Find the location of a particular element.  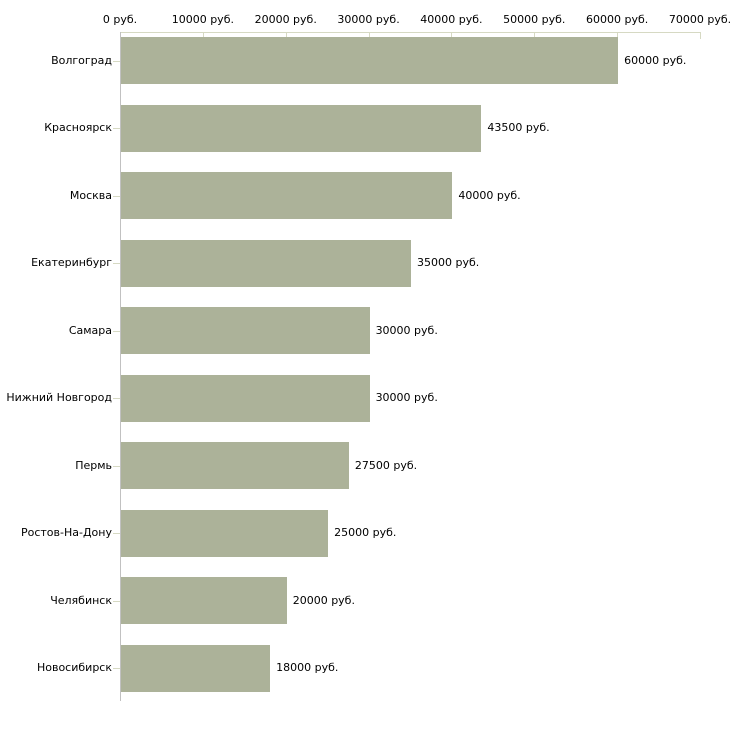

category-label: Челябинск is located at coordinates (81, 600).